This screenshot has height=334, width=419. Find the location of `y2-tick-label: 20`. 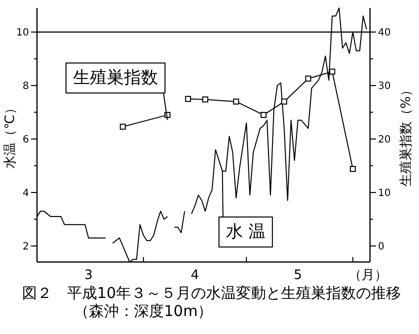

y2-tick-label: 20 is located at coordinates (384, 140).